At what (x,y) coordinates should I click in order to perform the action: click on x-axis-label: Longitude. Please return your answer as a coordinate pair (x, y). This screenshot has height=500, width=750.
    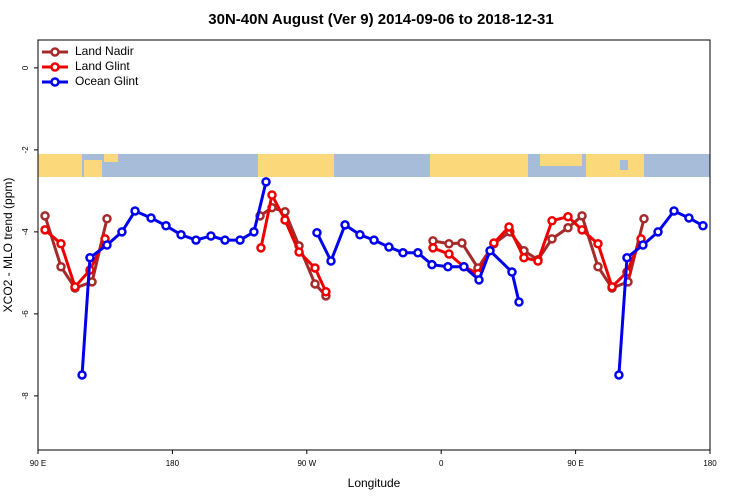
    Looking at the image, I should click on (374, 483).